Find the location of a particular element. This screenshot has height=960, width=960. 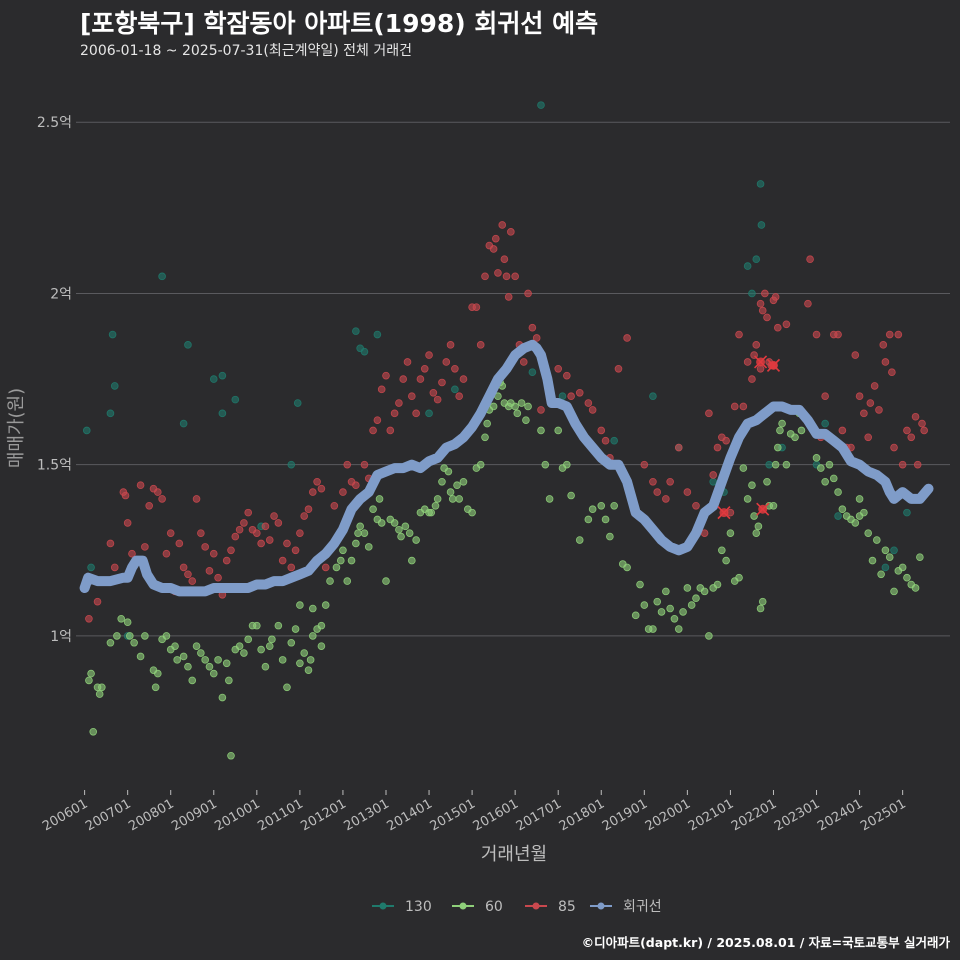

y-tick-label: 1.5억 is located at coordinates (54, 466).